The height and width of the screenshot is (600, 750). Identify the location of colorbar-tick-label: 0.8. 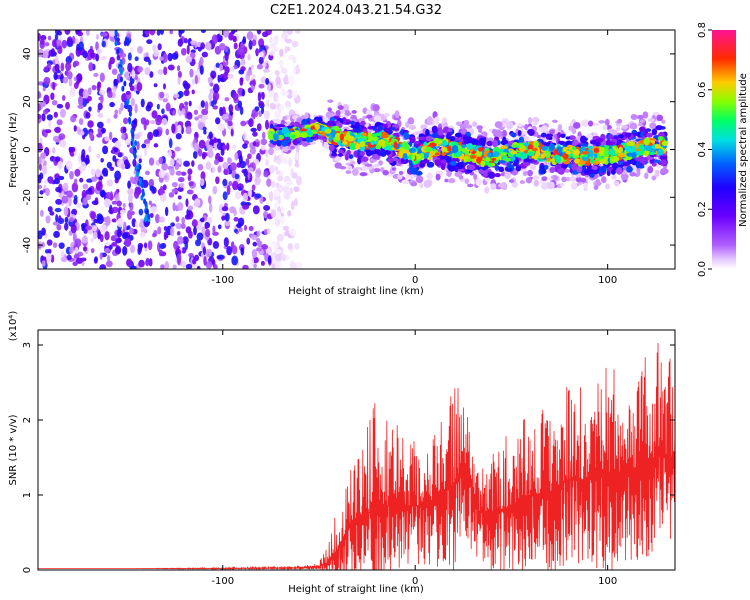
(702, 30).